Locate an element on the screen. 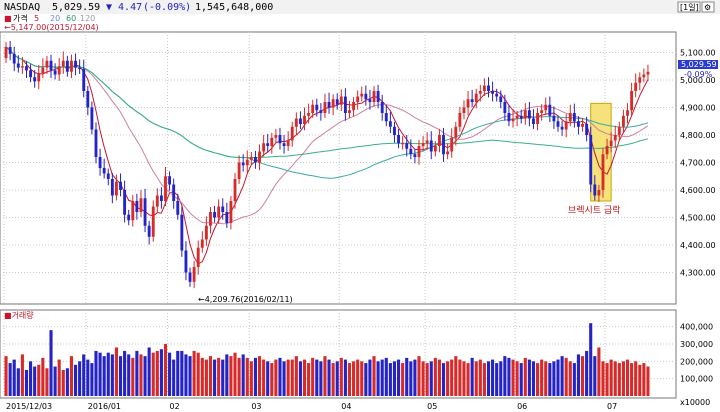 This screenshot has width=720, height=412. date-axis: 2015/12/03 2016/01 02 03 04 05 06 07 is located at coordinates (311, 406).